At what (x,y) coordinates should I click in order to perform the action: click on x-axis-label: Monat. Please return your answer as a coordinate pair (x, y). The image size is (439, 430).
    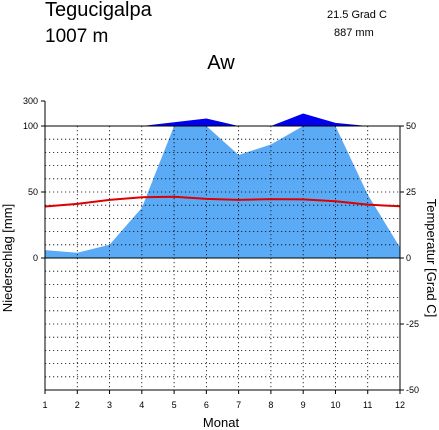
    Looking at the image, I should click on (221, 422).